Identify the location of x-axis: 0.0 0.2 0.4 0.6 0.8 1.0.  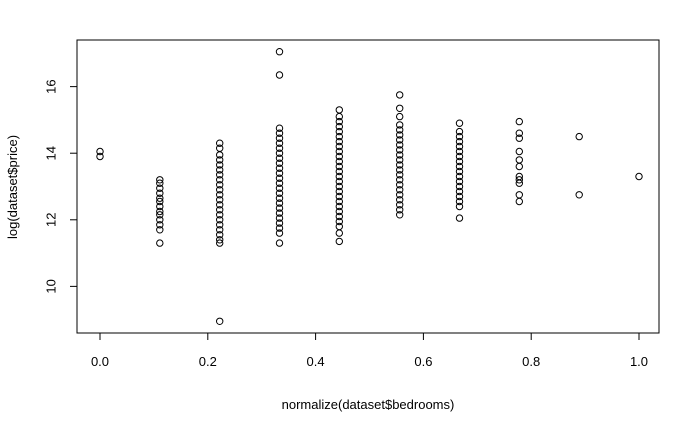
(369, 350).